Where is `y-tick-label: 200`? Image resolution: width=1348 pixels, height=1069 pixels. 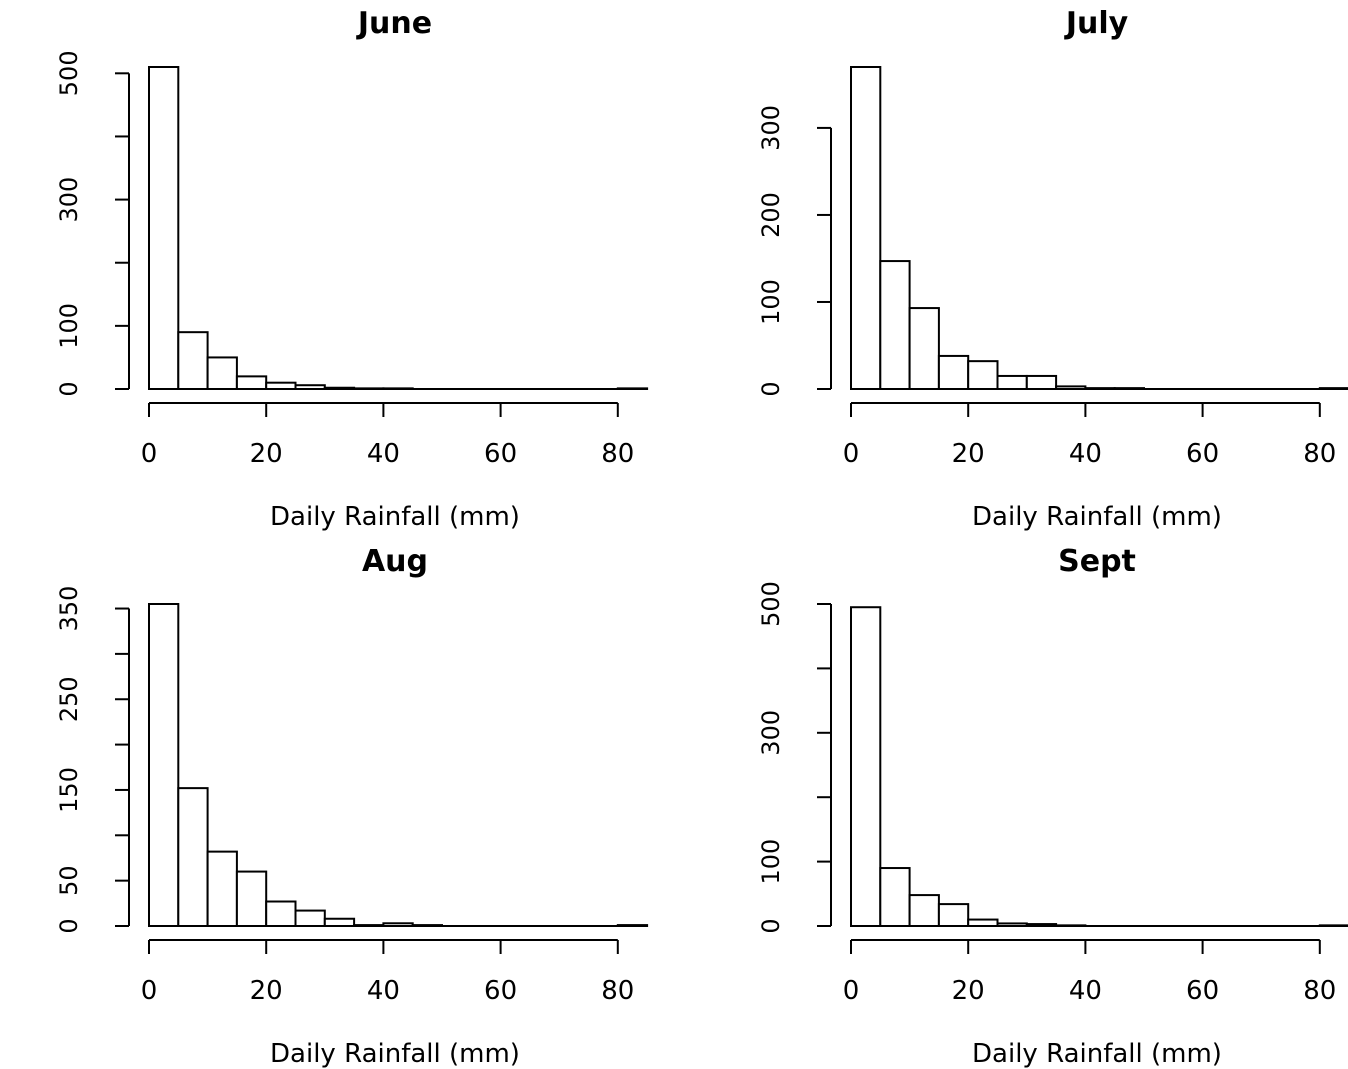
y-tick-label: 200 is located at coordinates (771, 215).